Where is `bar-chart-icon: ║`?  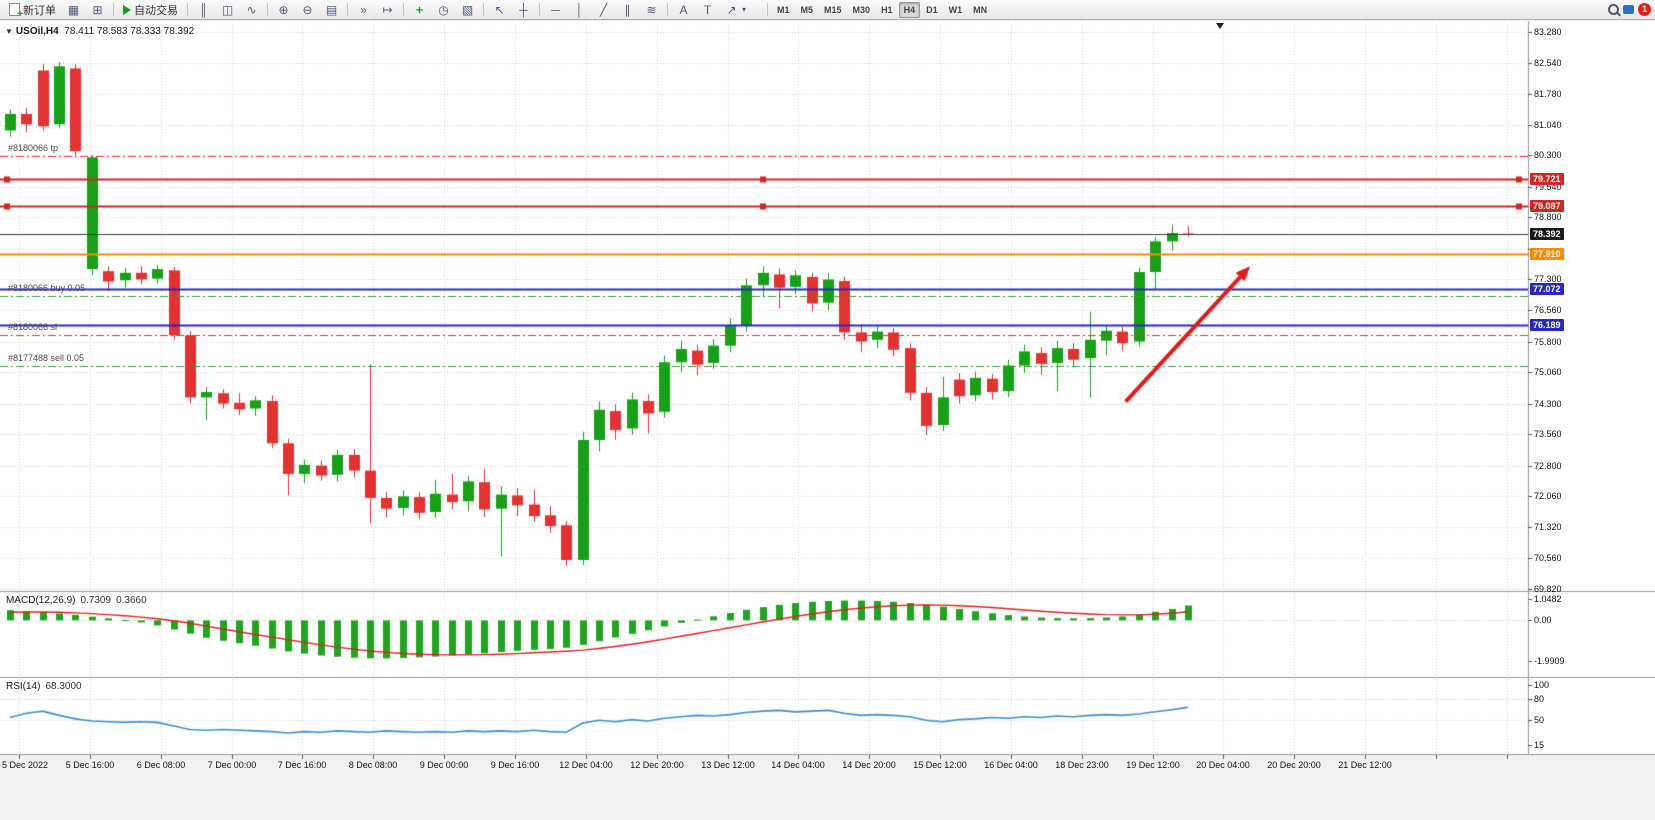
bar-chart-icon: ║ is located at coordinates (203, 9).